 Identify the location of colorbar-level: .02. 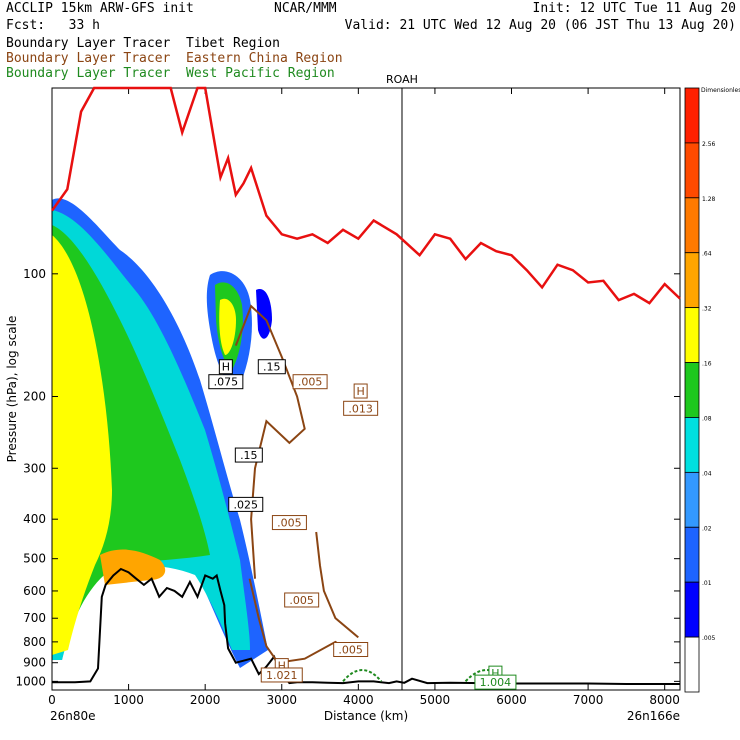
(707, 528).